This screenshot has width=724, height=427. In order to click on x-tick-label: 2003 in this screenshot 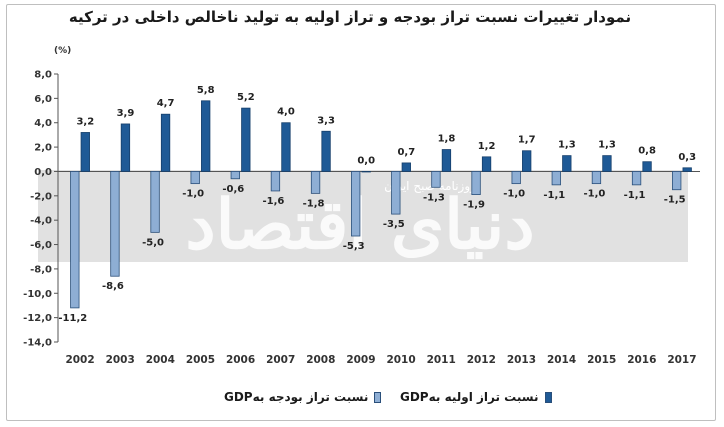, I will do `click(120, 360)`.